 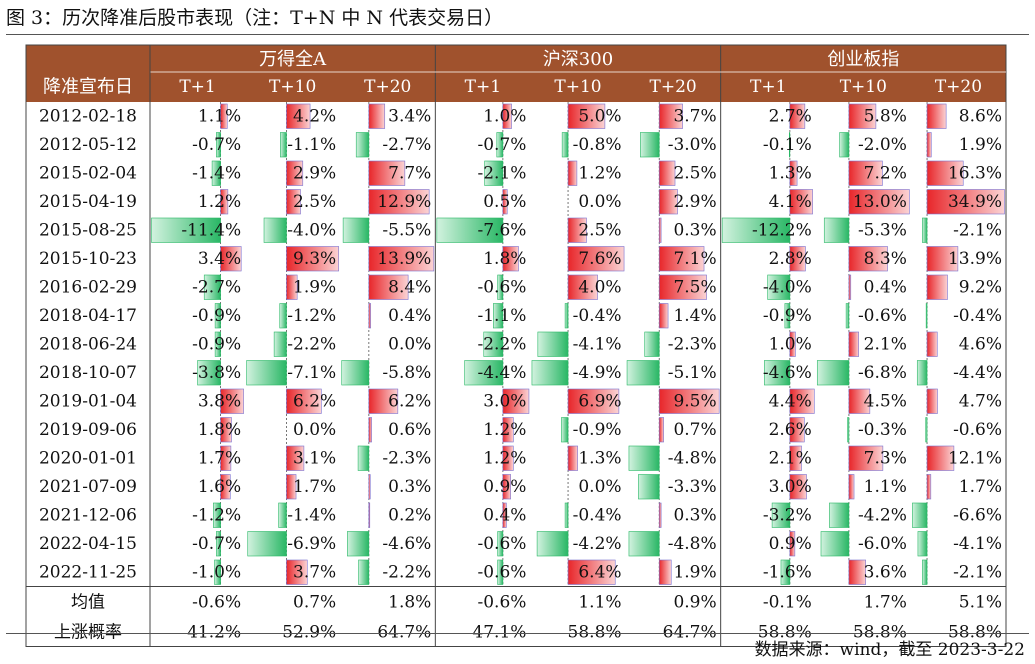 I want to click on data-label: -4.6%, so click(x=406, y=544).